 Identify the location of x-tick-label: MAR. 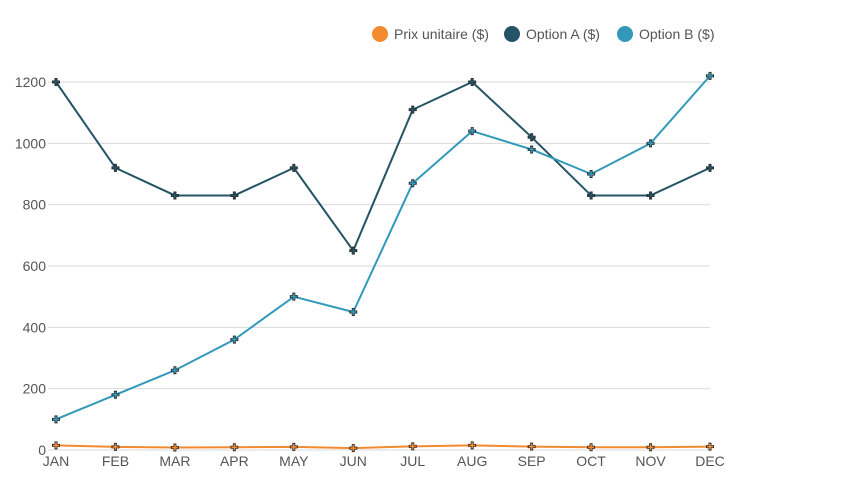
(174, 461).